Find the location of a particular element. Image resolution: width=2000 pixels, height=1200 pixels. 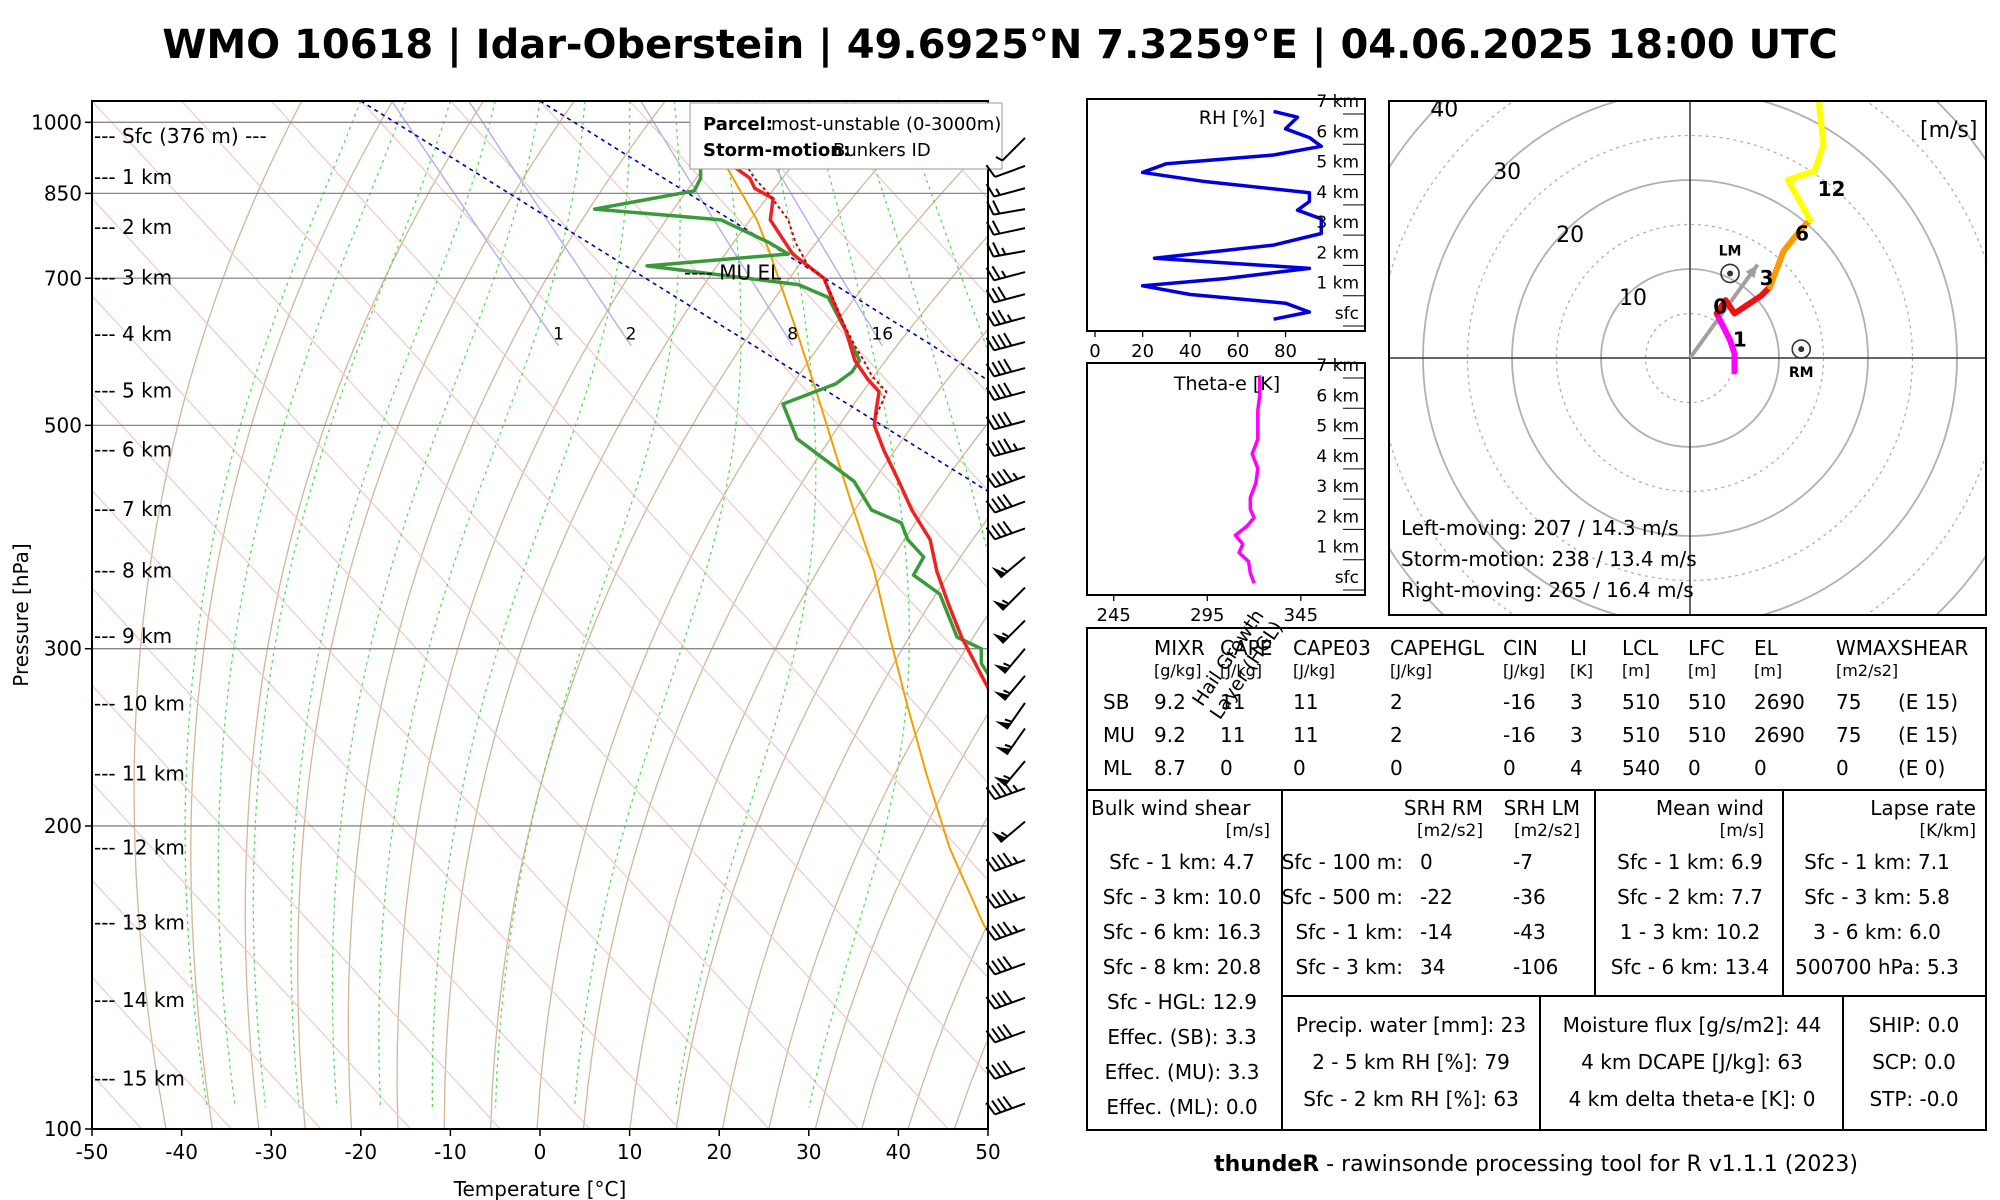

shear-row: Sfc - 1 km: 4.7 is located at coordinates (1182, 862).